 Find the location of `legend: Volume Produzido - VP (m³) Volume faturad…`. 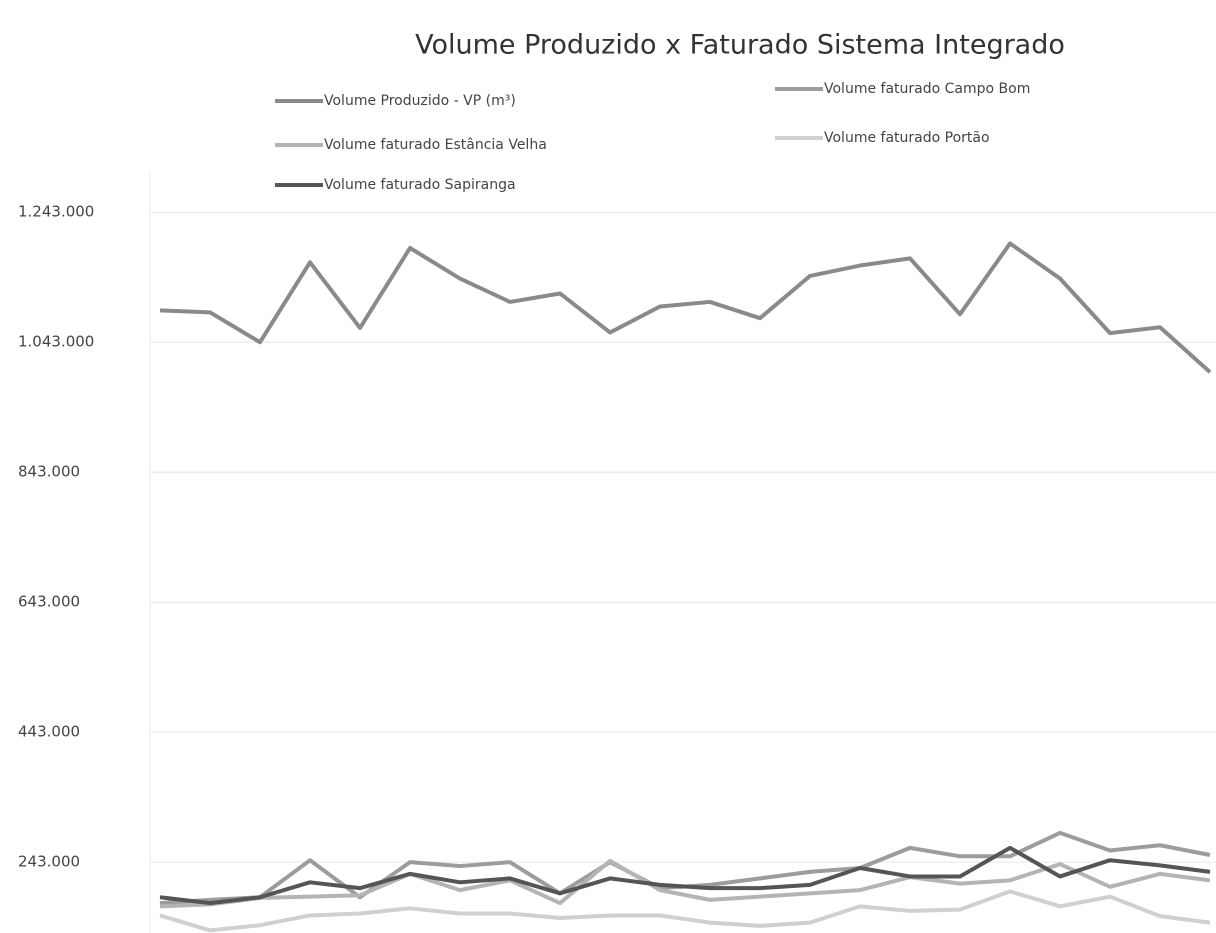

legend: Volume Produzido - VP (m³) Volume faturad… is located at coordinates (652, 137).